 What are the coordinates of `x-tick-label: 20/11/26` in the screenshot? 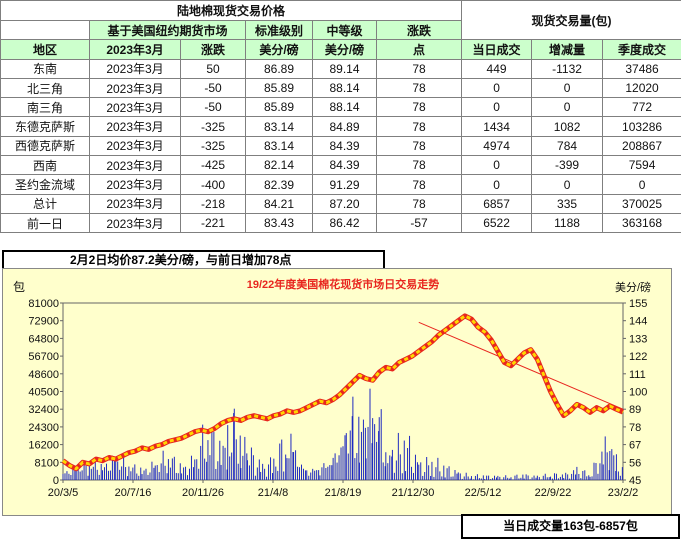 It's located at (203, 493).